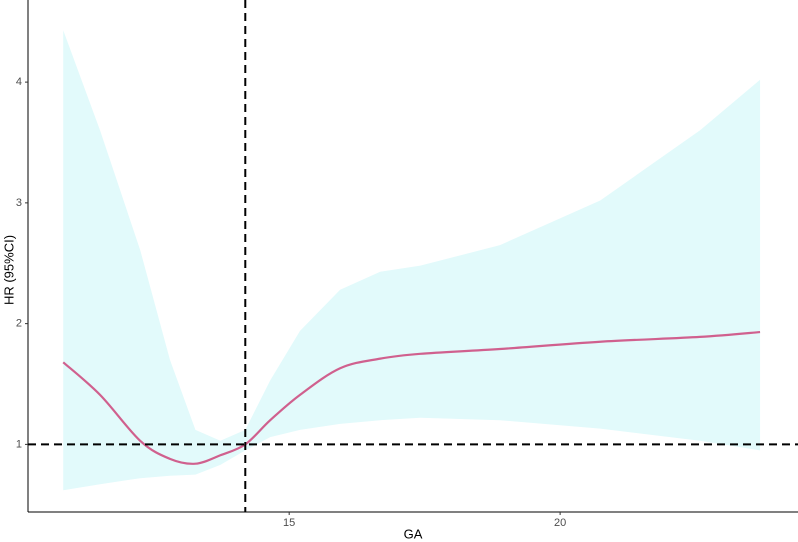 This screenshot has width=798, height=542. Describe the element at coordinates (19, 444) in the screenshot. I see `y-tick-label: 1` at that location.